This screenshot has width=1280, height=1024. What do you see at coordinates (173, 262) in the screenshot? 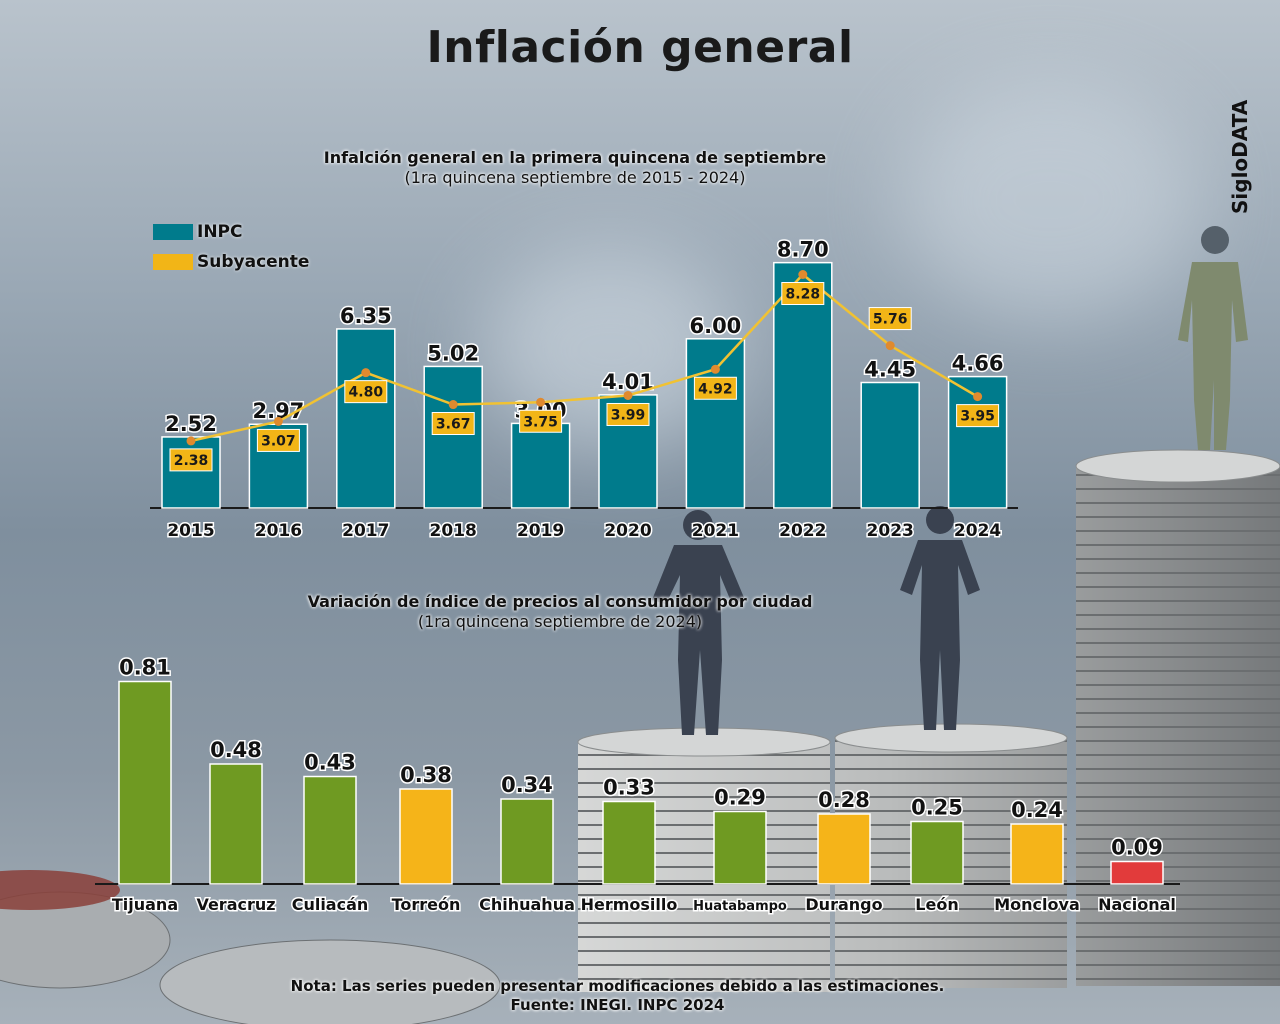
I see `legend-subyacente-swatch` at bounding box center [173, 262].